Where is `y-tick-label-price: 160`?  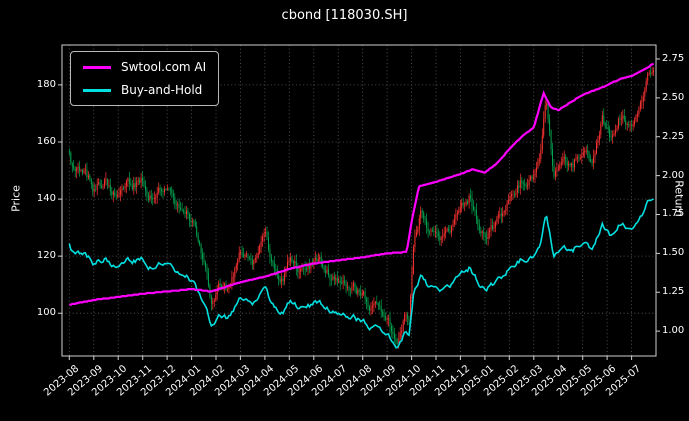
y-tick-label-price: 160 is located at coordinates (46, 141).